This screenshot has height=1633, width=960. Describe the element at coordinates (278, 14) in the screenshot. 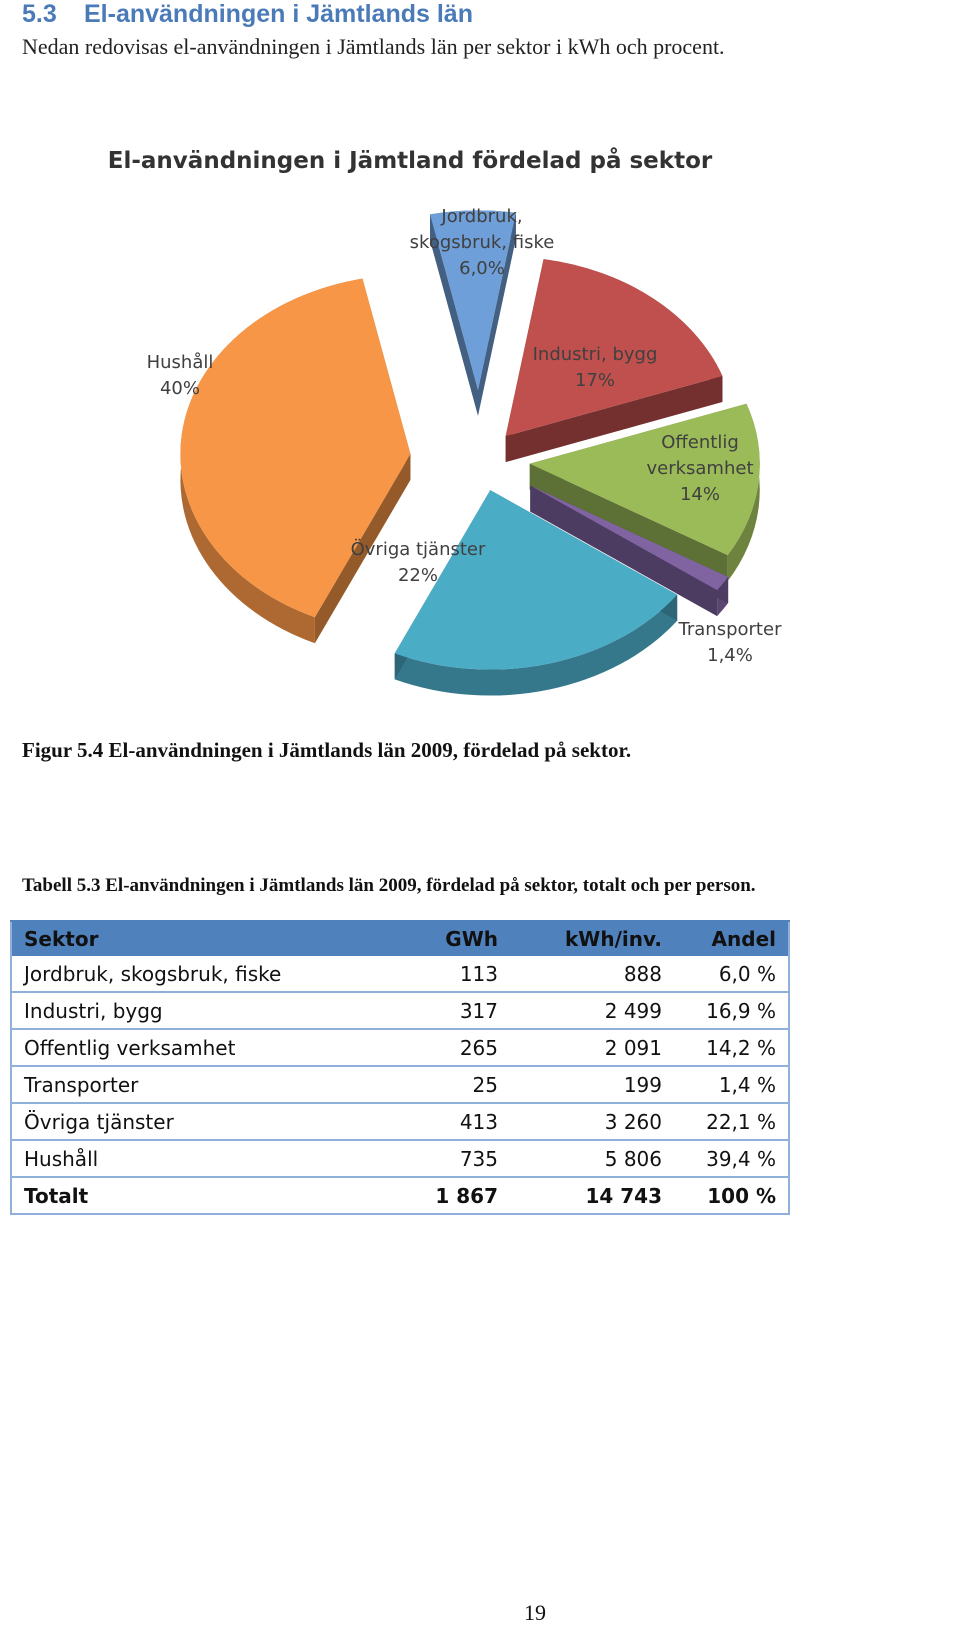

I see `section-title: El-användningen i Jämtlands län` at that location.